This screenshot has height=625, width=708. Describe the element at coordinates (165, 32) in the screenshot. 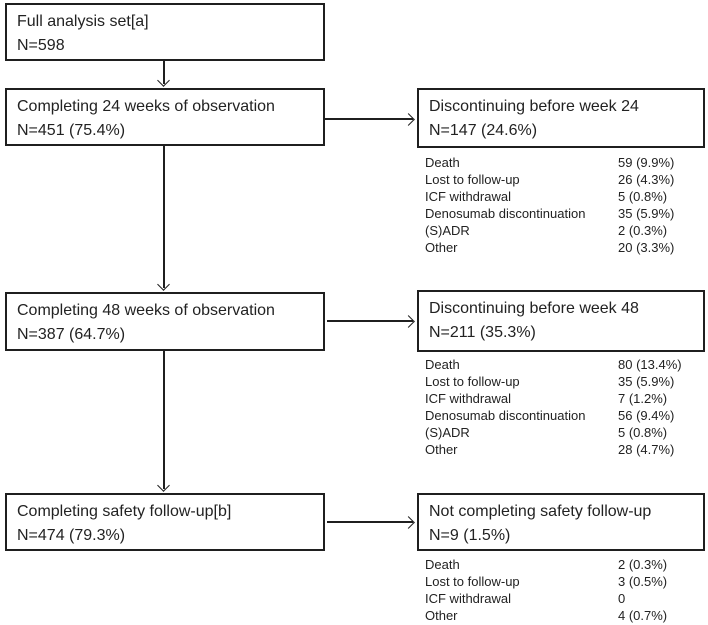

I see `box-full-analysis-set: Full analysis set[a] N=598` at that location.